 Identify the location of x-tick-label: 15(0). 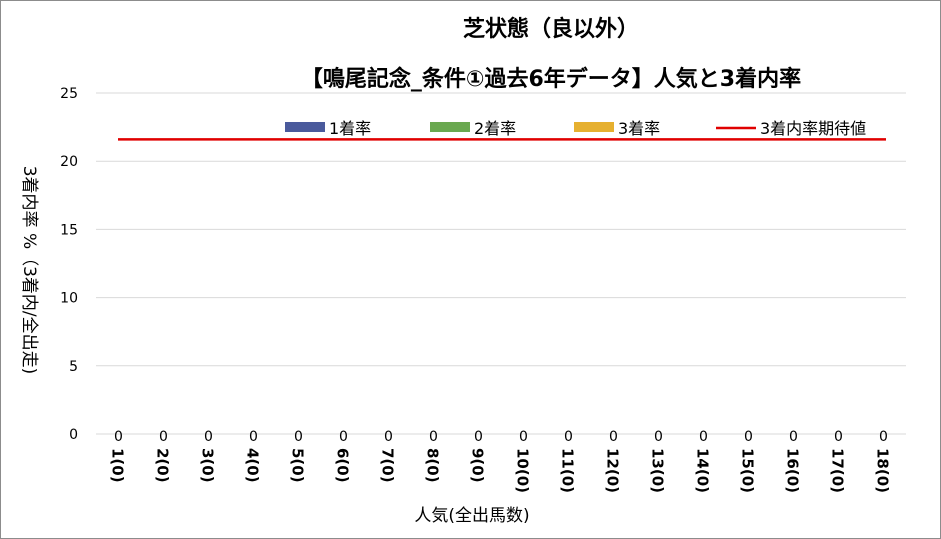
(748, 470).